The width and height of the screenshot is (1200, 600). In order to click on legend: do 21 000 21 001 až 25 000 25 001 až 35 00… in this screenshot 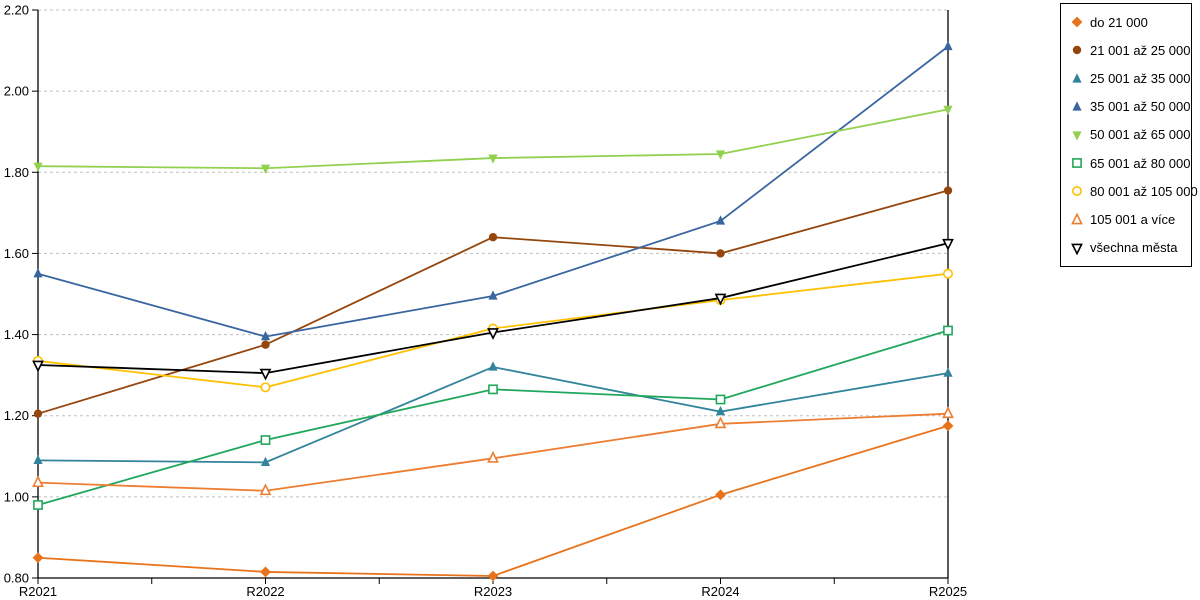, I will do `click(1129, 135)`.